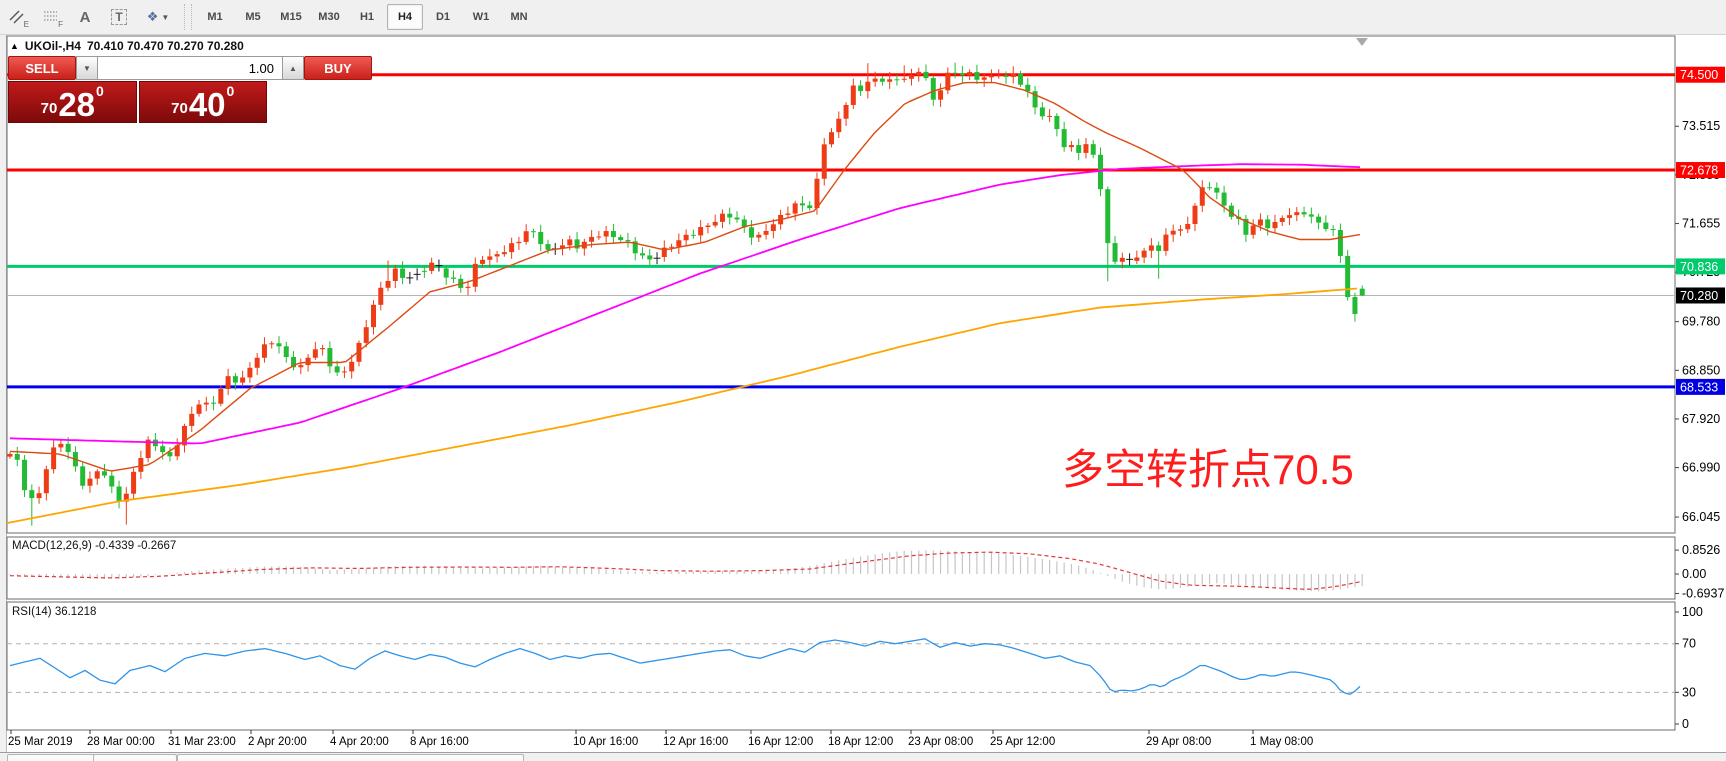 This screenshot has height=761, width=1726. What do you see at coordinates (605, 742) in the screenshot?
I see `time-axis-label: 10 Apr 16:00` at bounding box center [605, 742].